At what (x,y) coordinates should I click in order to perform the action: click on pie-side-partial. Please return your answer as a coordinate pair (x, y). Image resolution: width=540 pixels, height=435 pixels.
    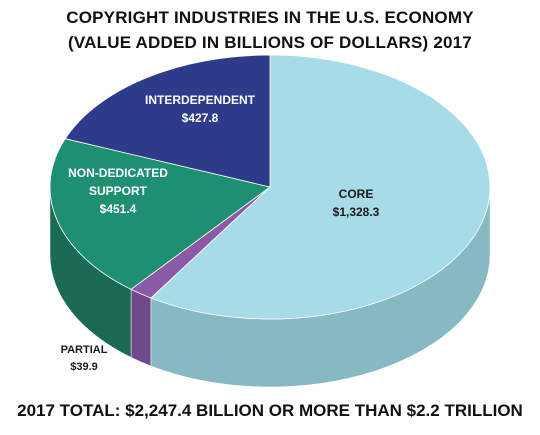
    Looking at the image, I should click on (141, 327).